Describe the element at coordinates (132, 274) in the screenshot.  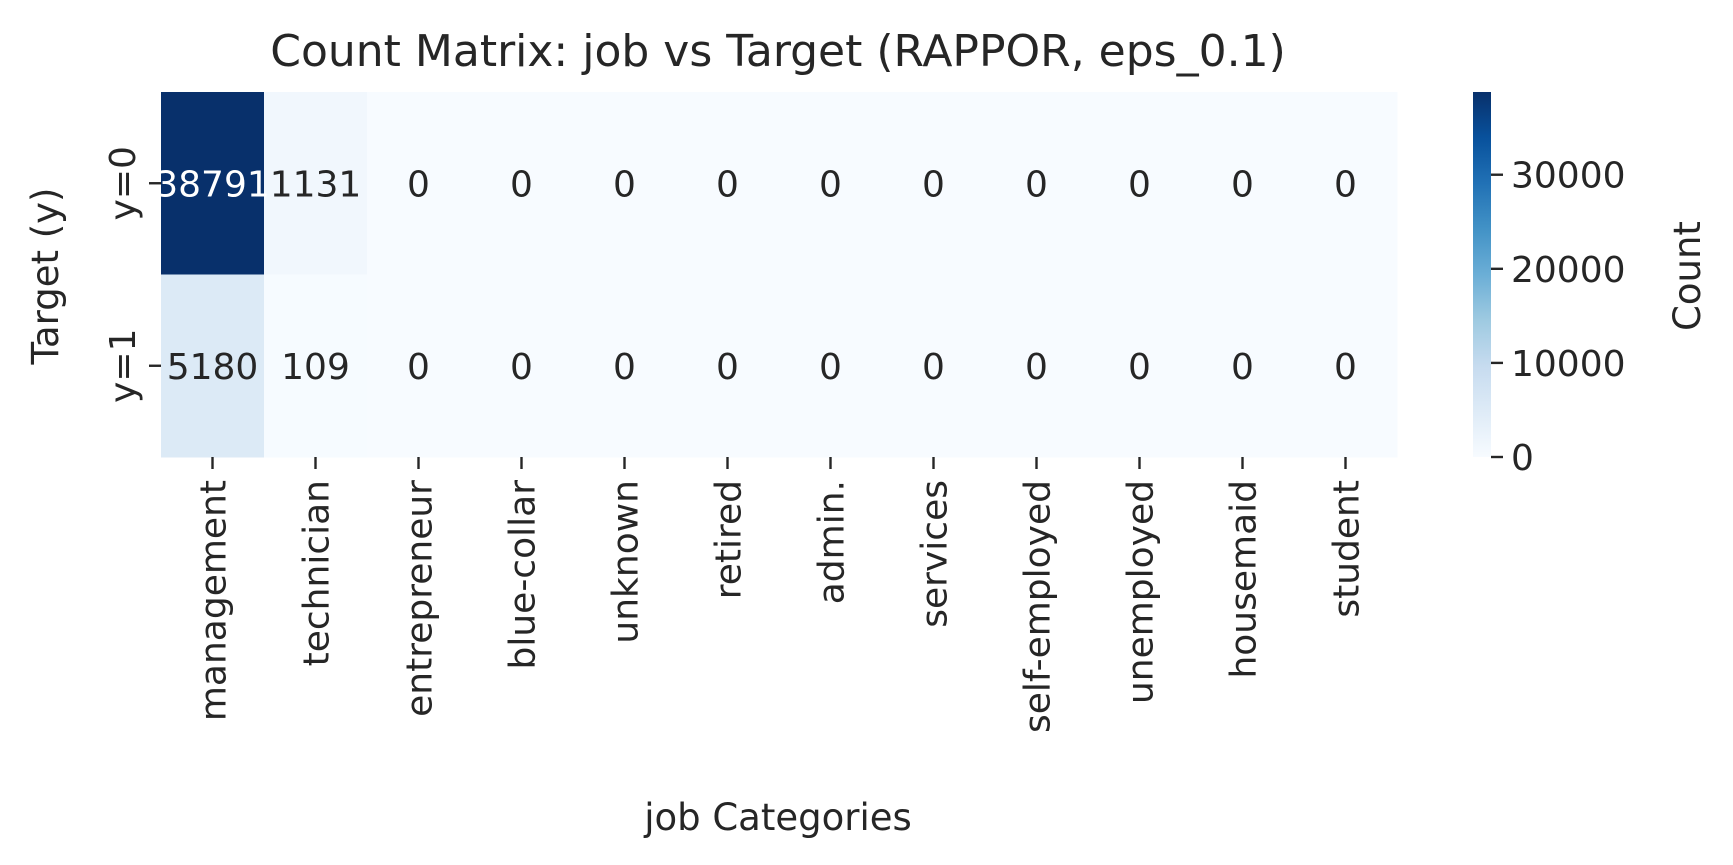
I see `y-axis-ticks: y=0 y=1` at that location.